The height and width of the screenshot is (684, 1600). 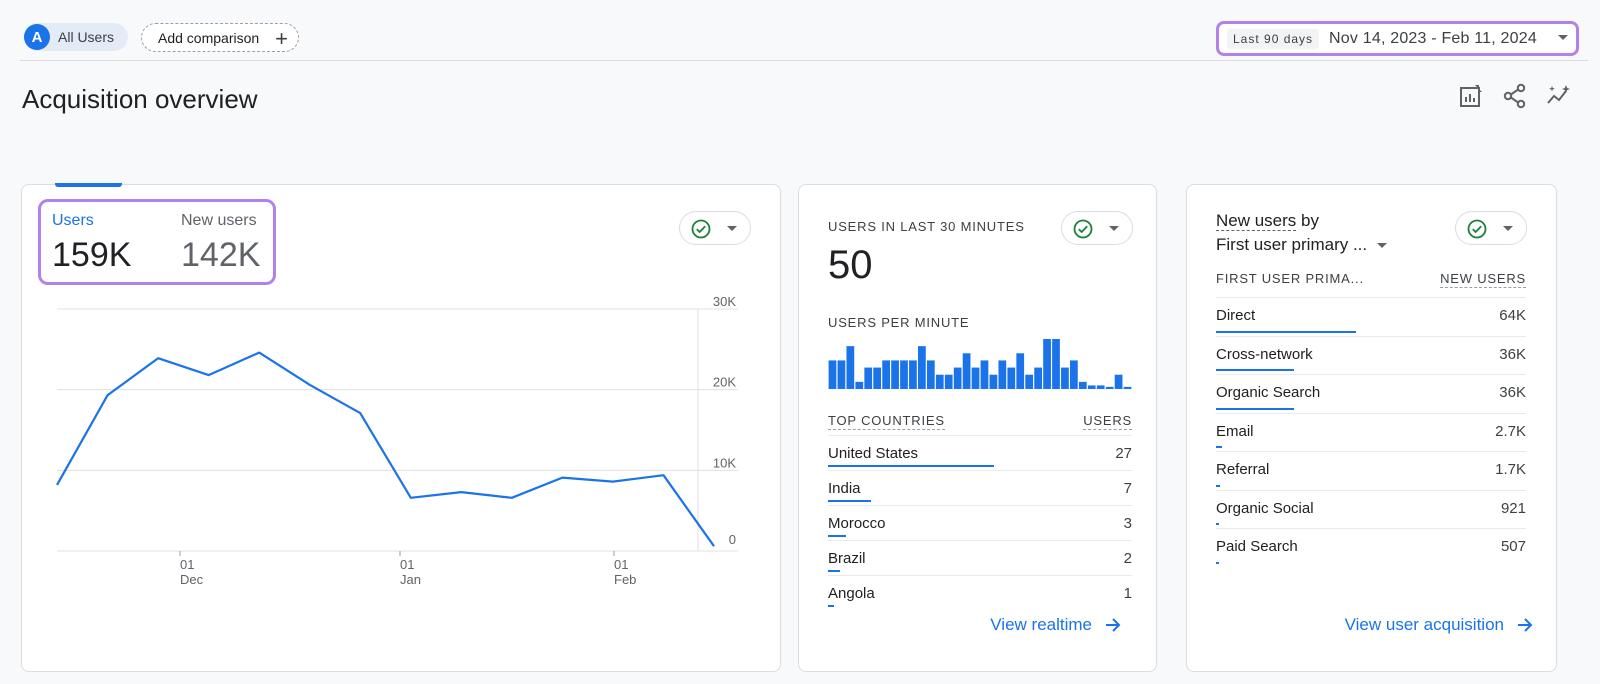 I want to click on x-tick-month: Dec, so click(x=192, y=579).